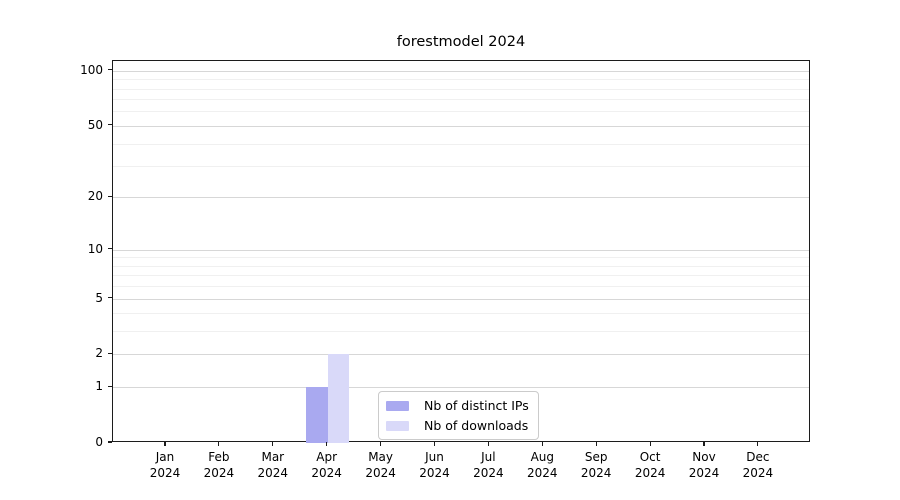  Describe the element at coordinates (461, 42) in the screenshot. I see `chart-title: forestmodel 2024` at that location.